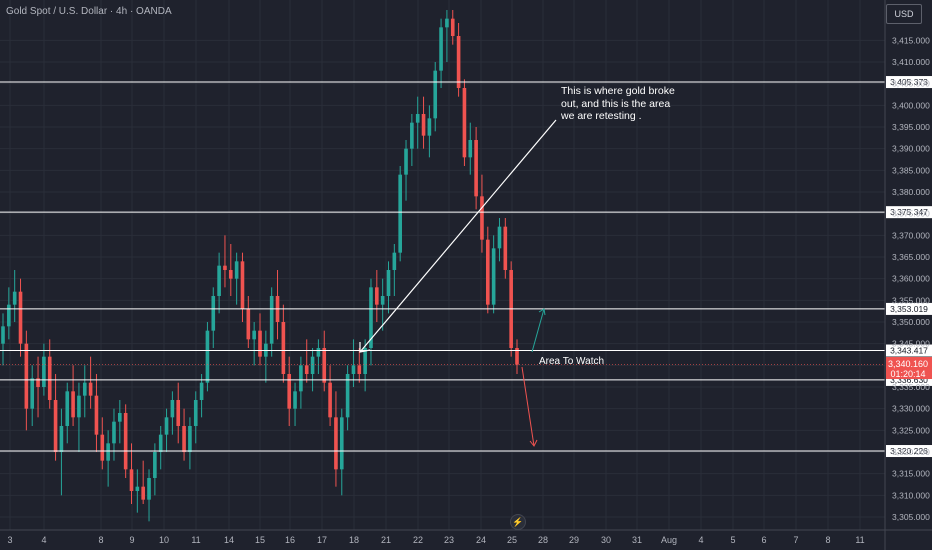  What do you see at coordinates (669, 540) in the screenshot?
I see `time-tick-label: Aug` at bounding box center [669, 540].